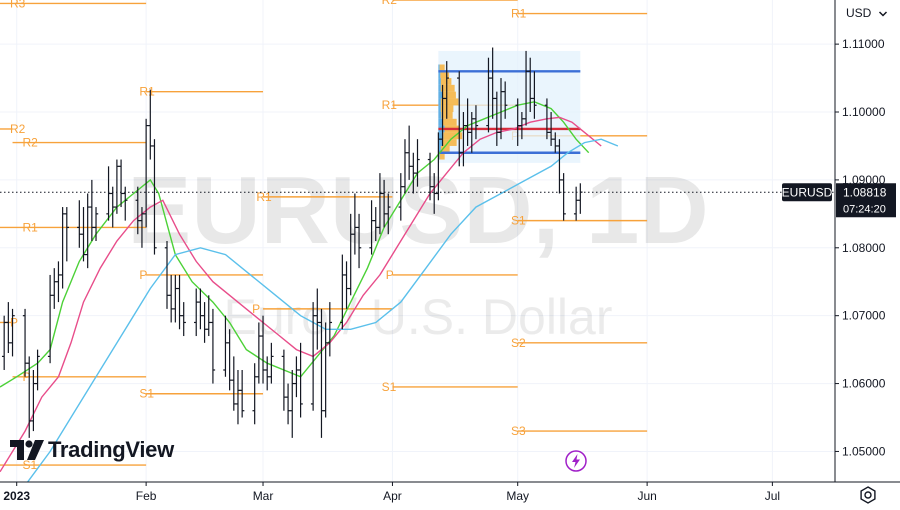 The height and width of the screenshot is (510, 900). Describe the element at coordinates (868, 495) in the screenshot. I see `settings-gear-icon` at that location.